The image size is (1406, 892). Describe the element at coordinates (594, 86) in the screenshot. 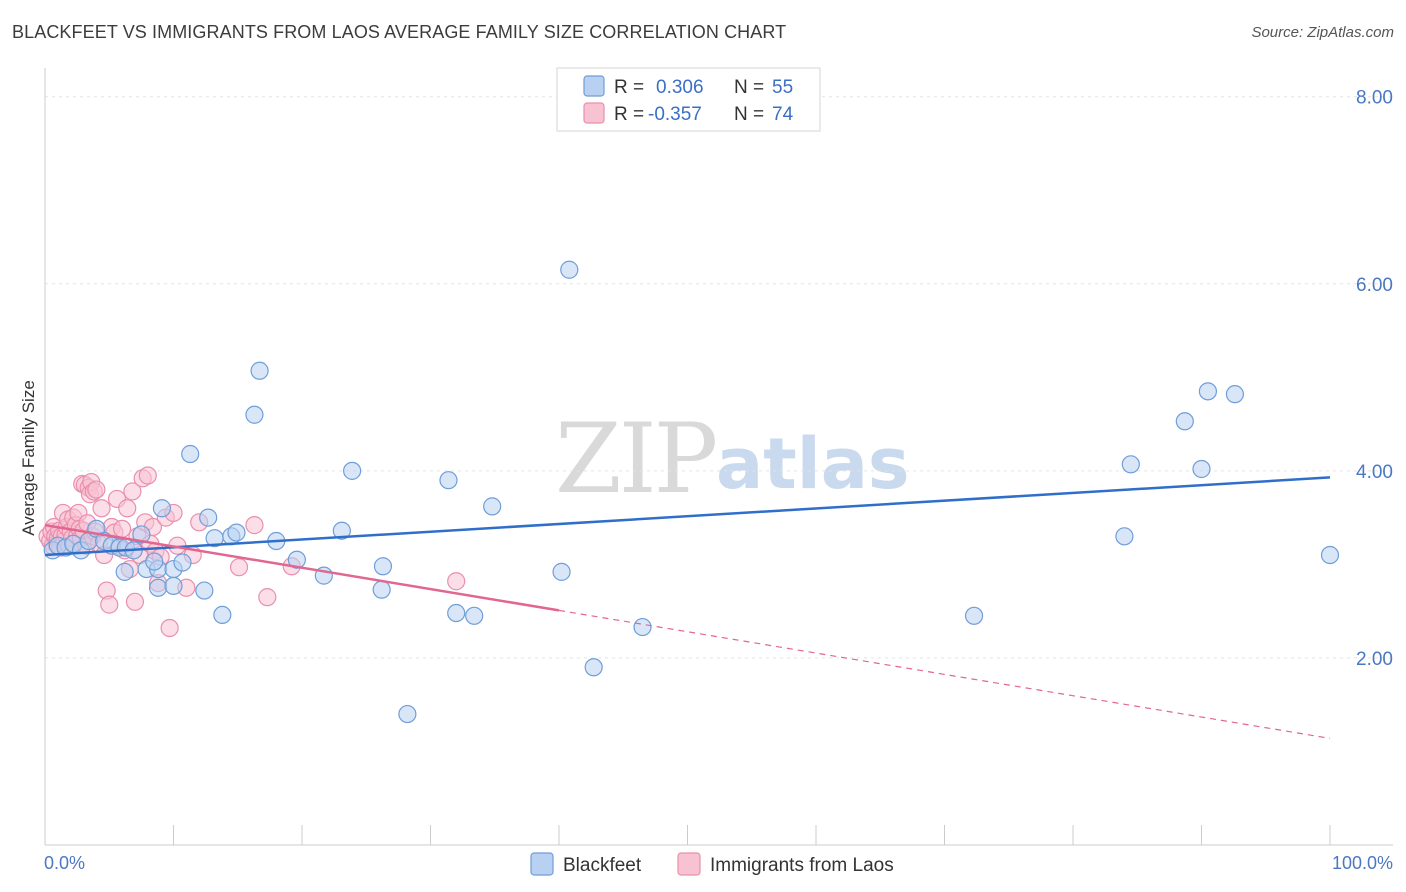

I see `legend-swatch-blackfeet` at that location.